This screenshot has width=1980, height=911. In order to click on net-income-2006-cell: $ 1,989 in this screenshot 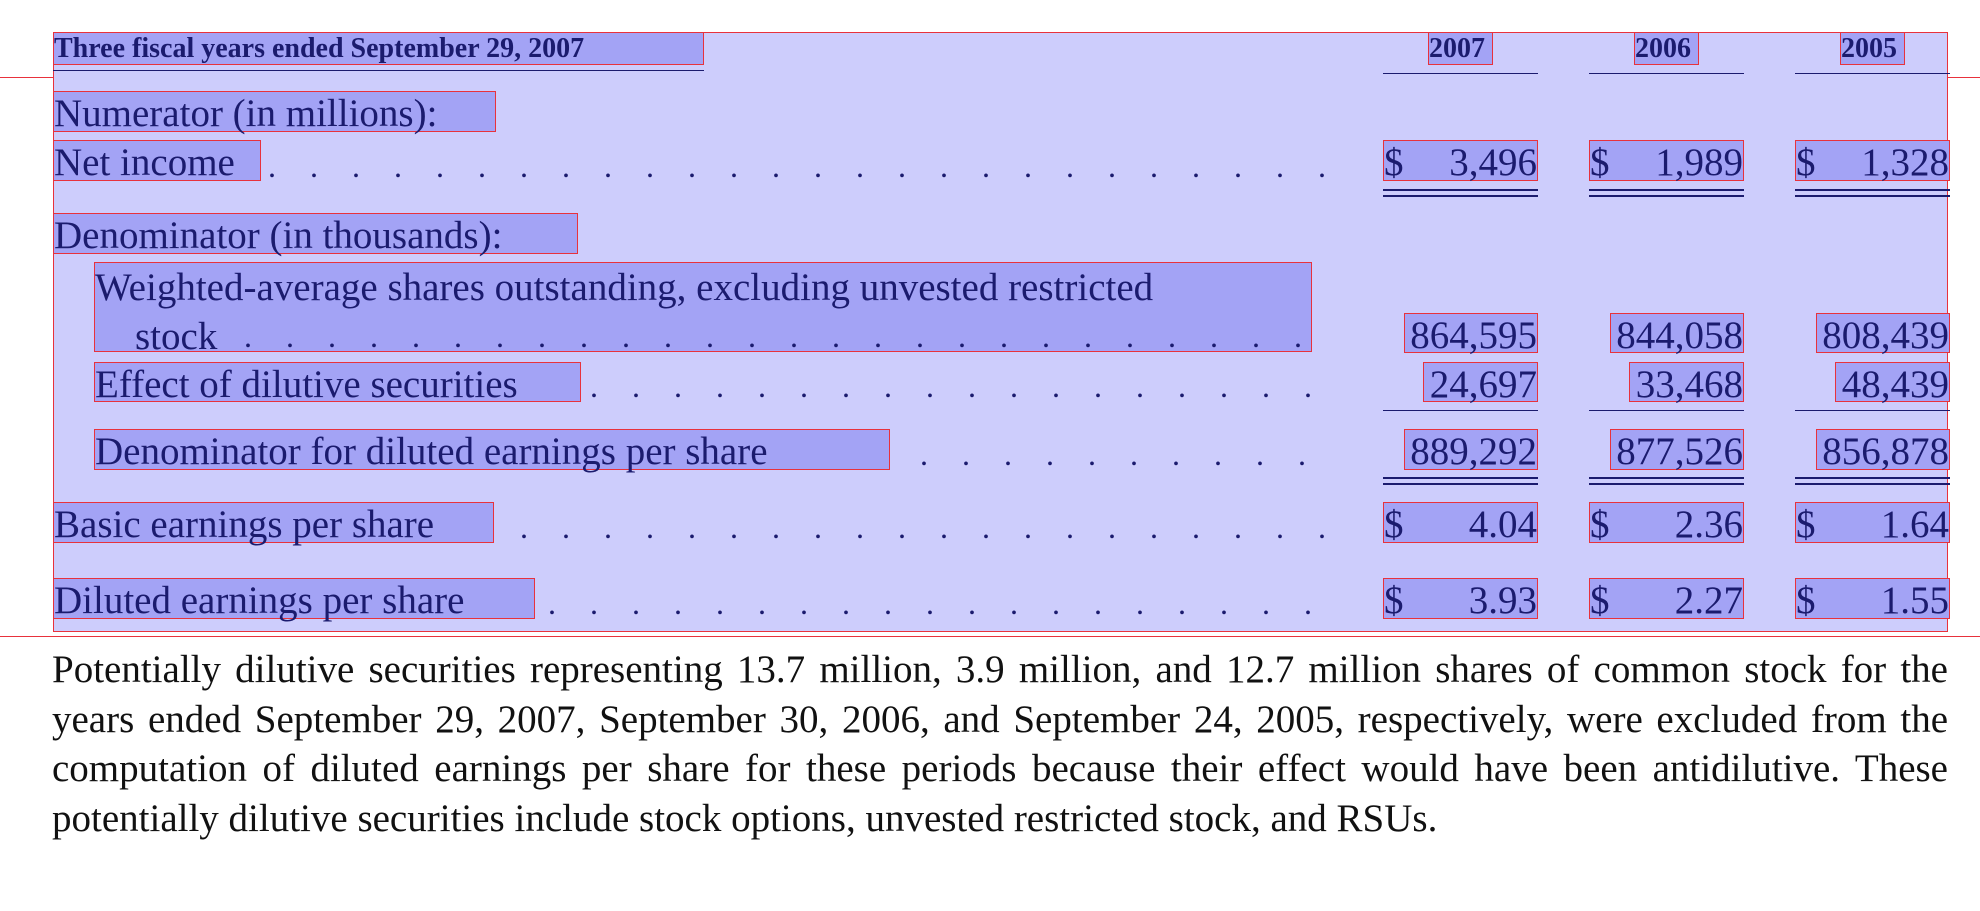, I will do `click(1666, 162)`.